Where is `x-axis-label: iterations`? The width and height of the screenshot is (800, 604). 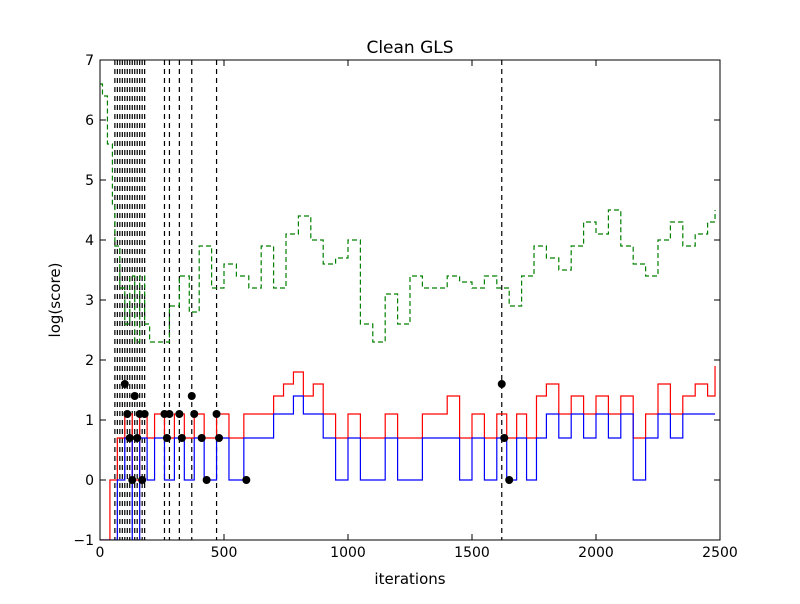 x-axis-label: iterations is located at coordinates (409, 579).